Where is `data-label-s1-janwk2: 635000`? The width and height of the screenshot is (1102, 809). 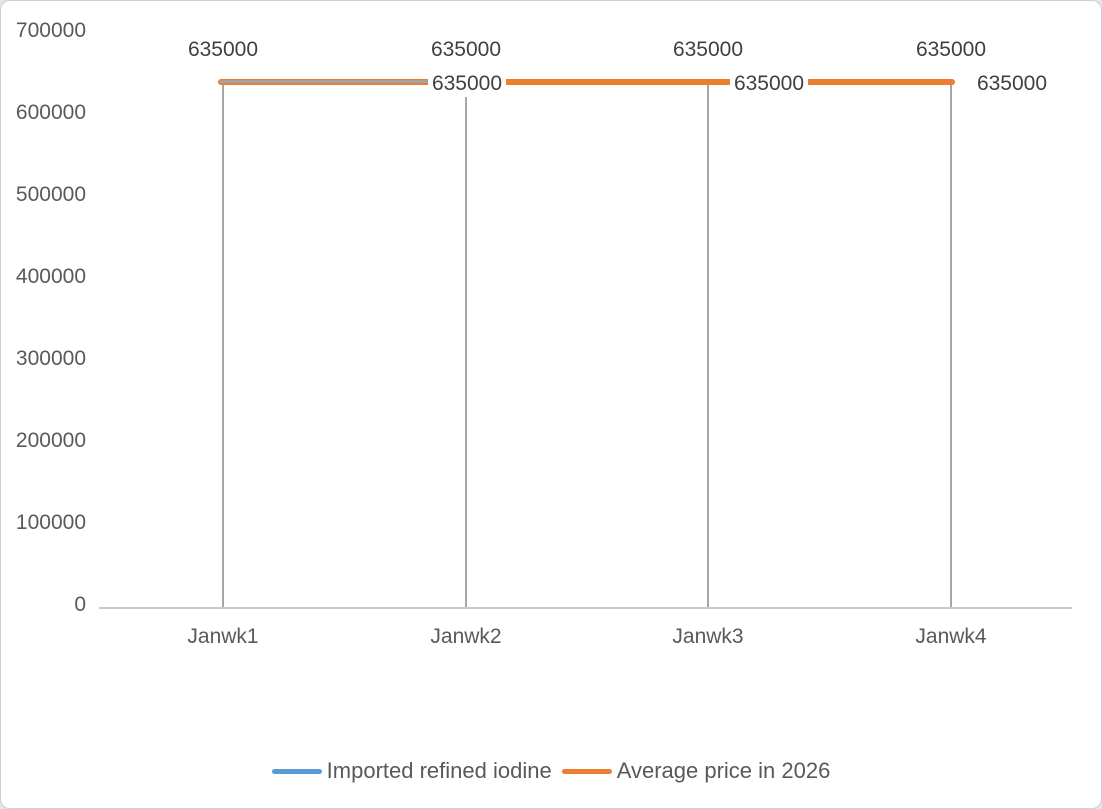 data-label-s1-janwk2: 635000 is located at coordinates (466, 49).